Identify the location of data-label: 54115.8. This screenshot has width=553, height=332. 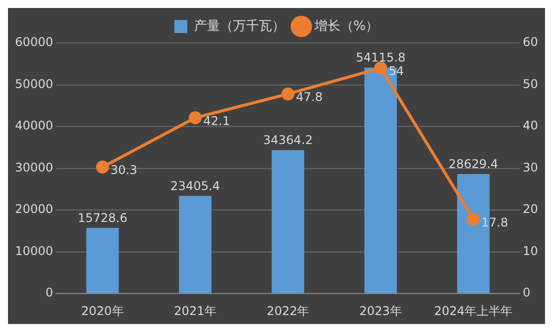
(381, 57).